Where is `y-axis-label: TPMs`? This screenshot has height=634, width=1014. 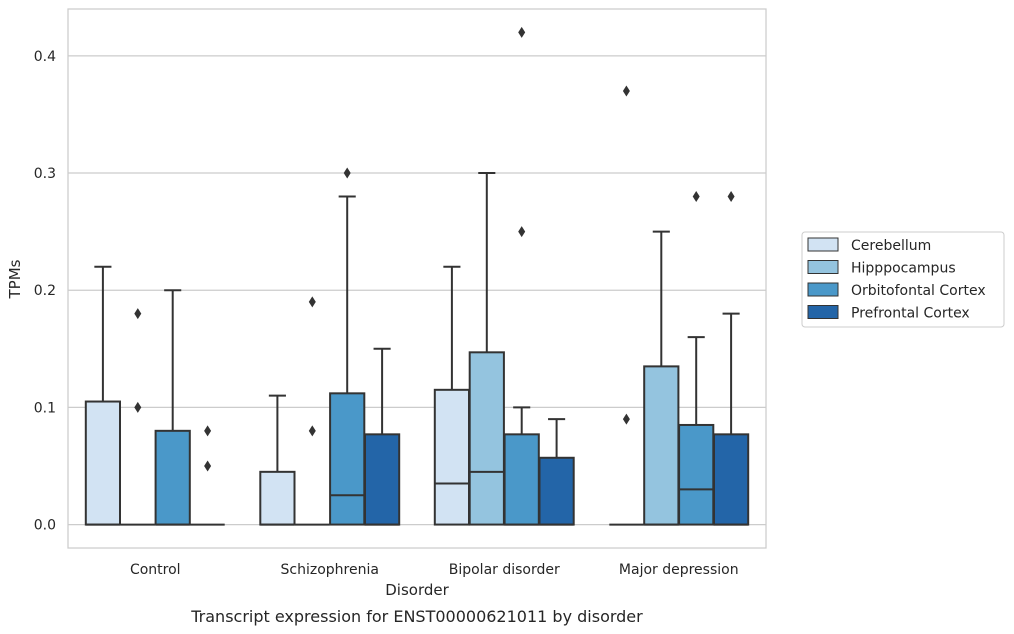 y-axis-label: TPMs is located at coordinates (15, 279).